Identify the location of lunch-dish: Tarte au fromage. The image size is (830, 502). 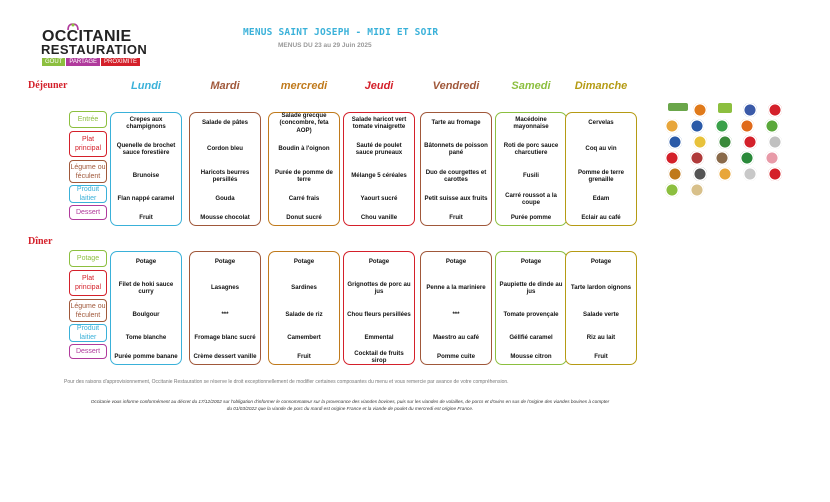
(456, 123).